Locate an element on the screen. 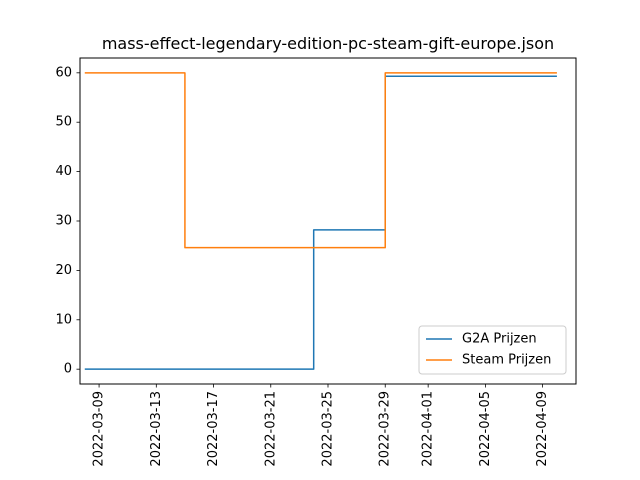 Image resolution: width=640 pixels, height=480 pixels. x-tick-label: 2022-03-25 is located at coordinates (328, 429).